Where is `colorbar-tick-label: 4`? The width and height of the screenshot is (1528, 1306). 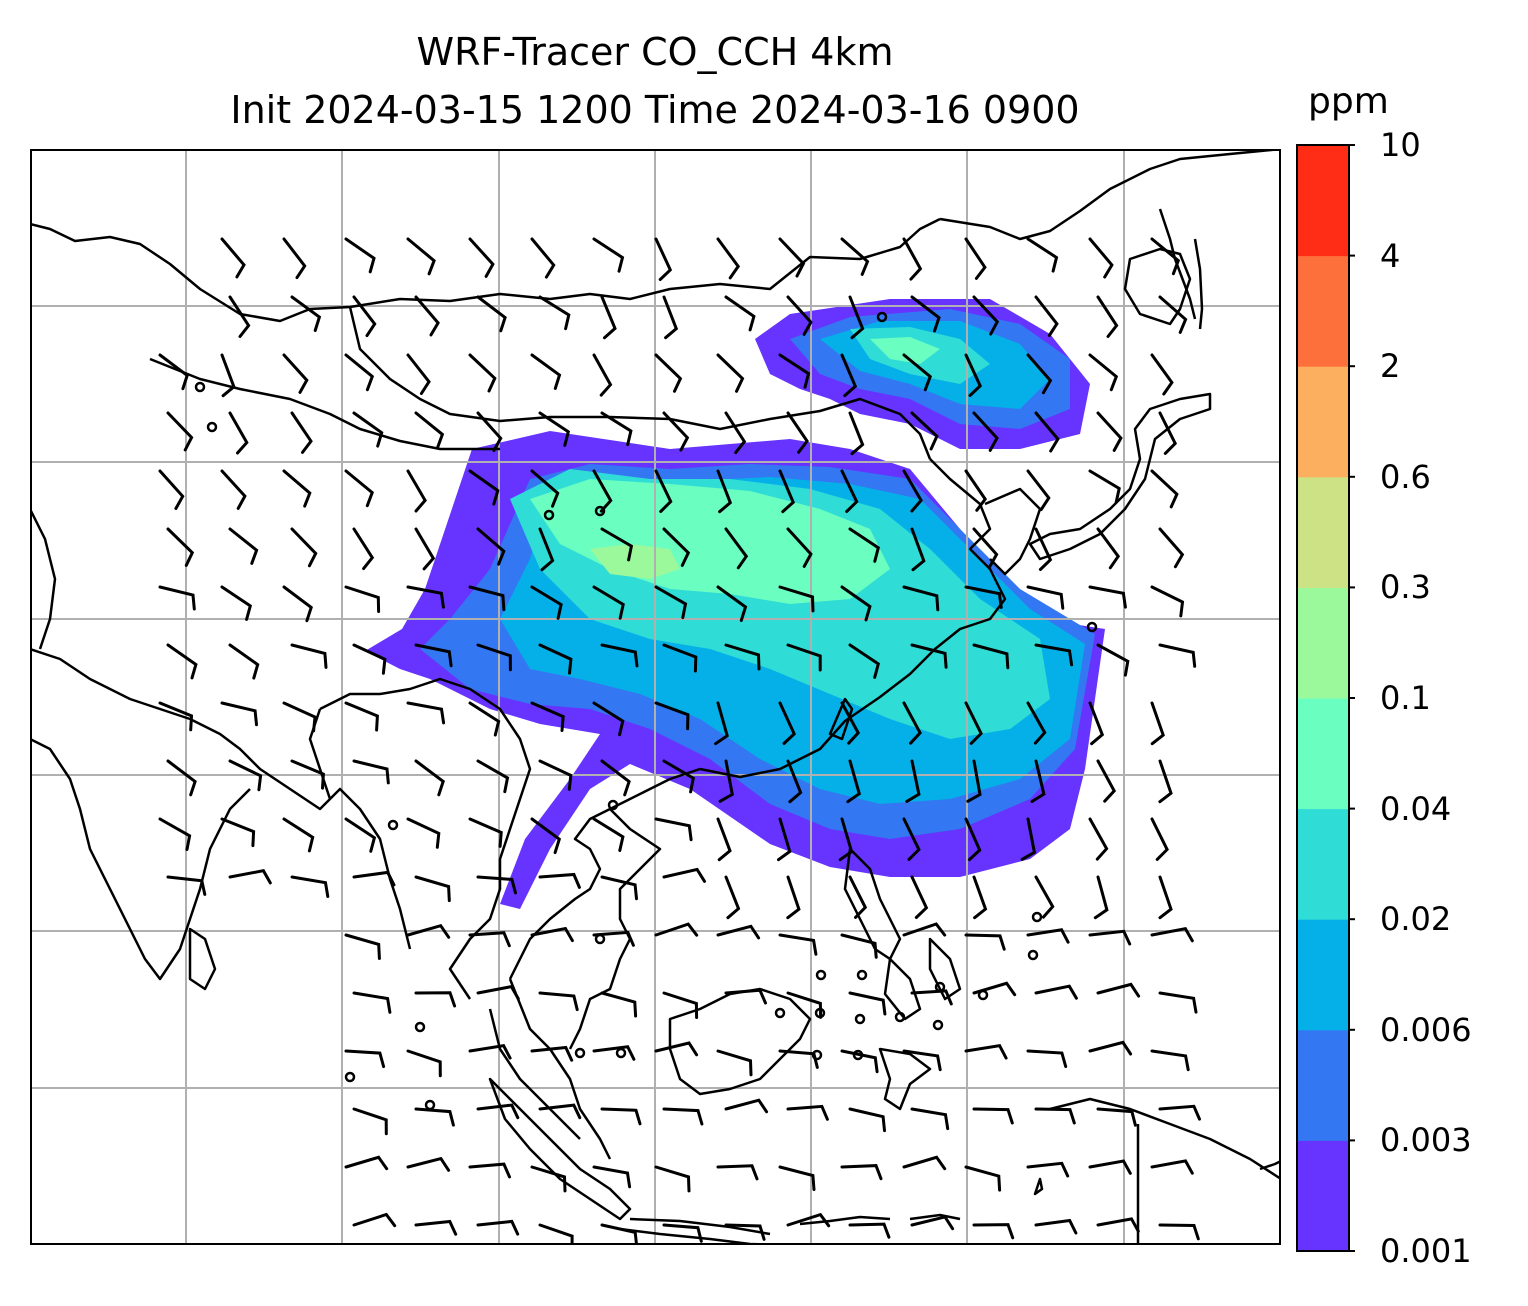 colorbar-tick-label: 4 is located at coordinates (1390, 255).